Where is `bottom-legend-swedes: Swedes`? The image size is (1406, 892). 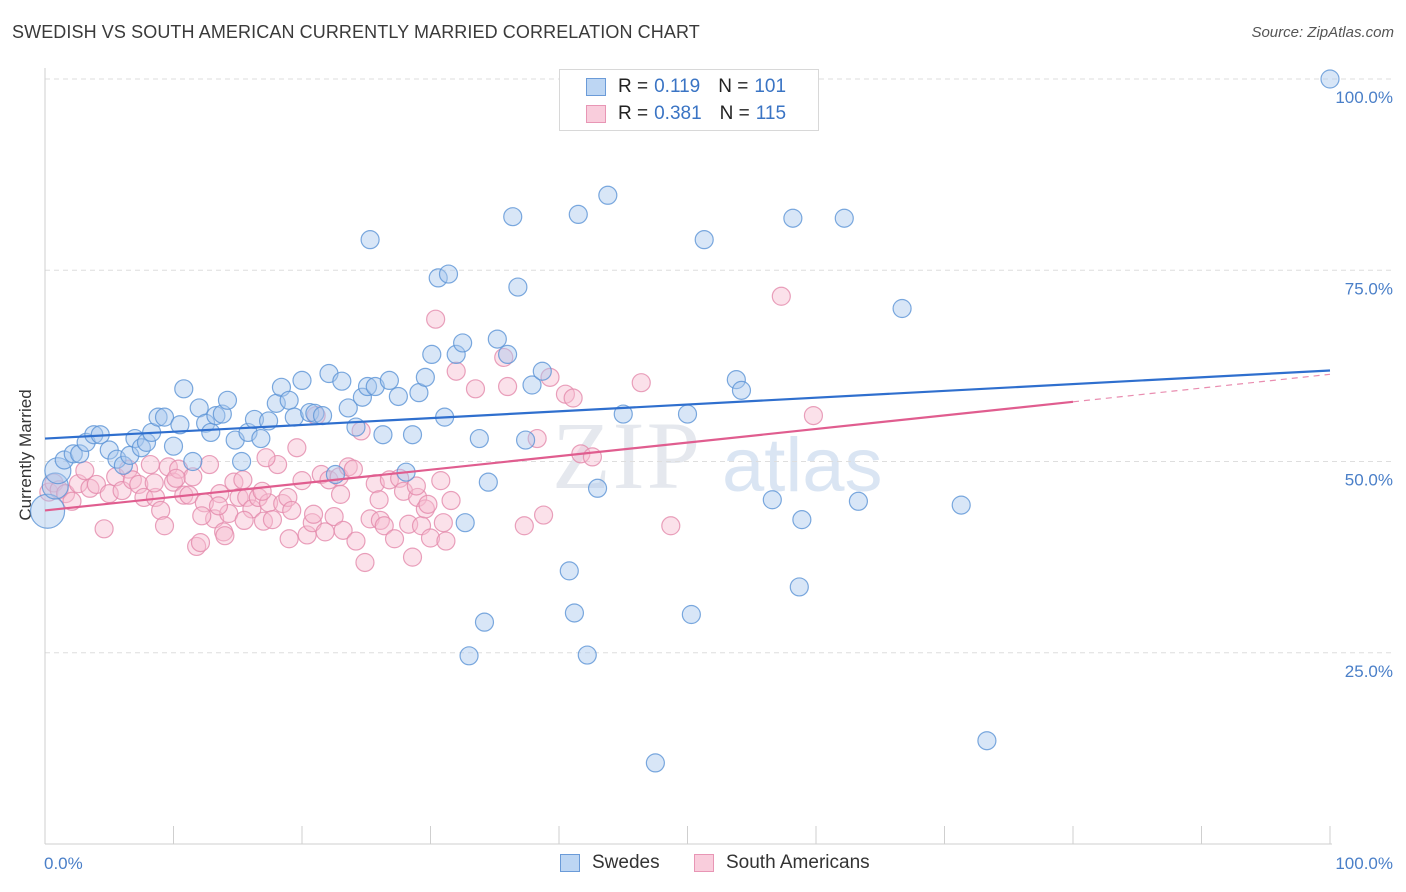 bottom-legend-swedes: Swedes is located at coordinates (610, 863).